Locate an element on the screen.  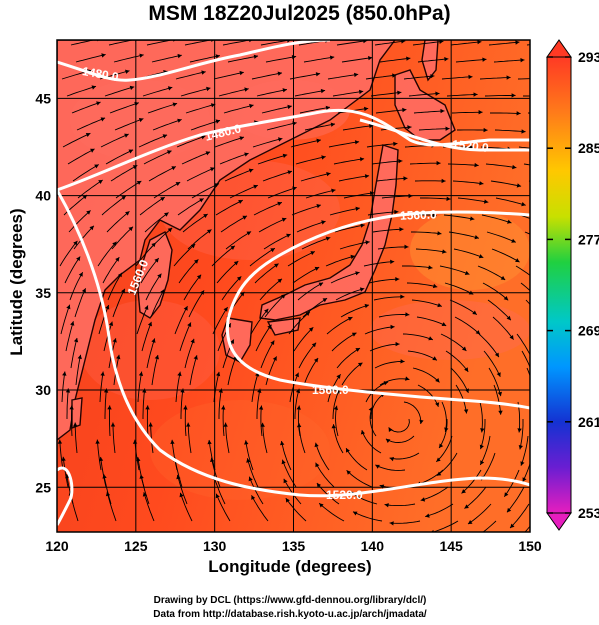
y-tick-labels: 25 30 35 40 45 is located at coordinates (43, 292).